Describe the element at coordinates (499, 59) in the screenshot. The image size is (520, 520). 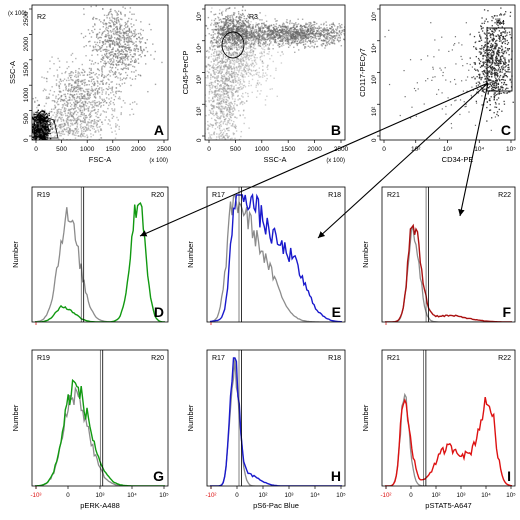
I see `gate-rectangle` at that location.